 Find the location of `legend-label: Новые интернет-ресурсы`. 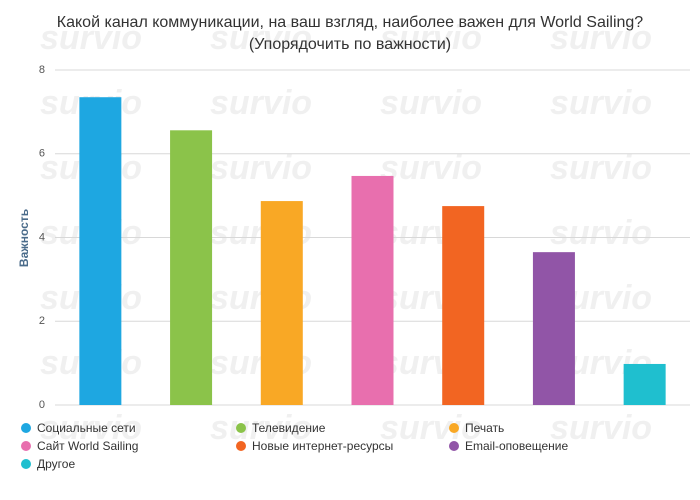

legend-label: Новые интернет-ресурсы is located at coordinates (322, 446).